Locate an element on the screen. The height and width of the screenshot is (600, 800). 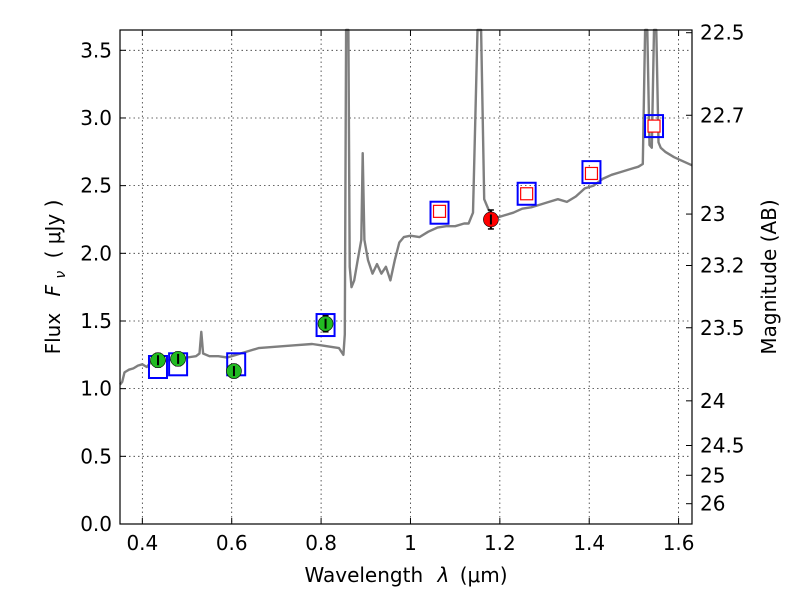
y-tick-label: 0.5 is located at coordinates (96, 456).